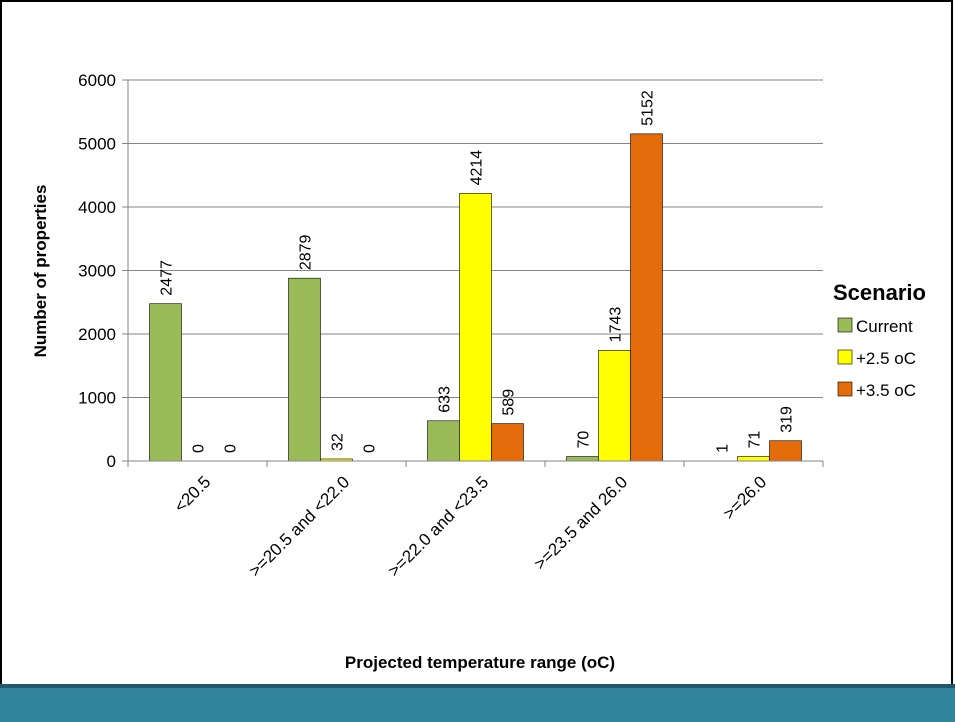 This screenshot has width=955, height=722. Describe the element at coordinates (787, 419) in the screenshot. I see `bar-value-label: 319` at that location.